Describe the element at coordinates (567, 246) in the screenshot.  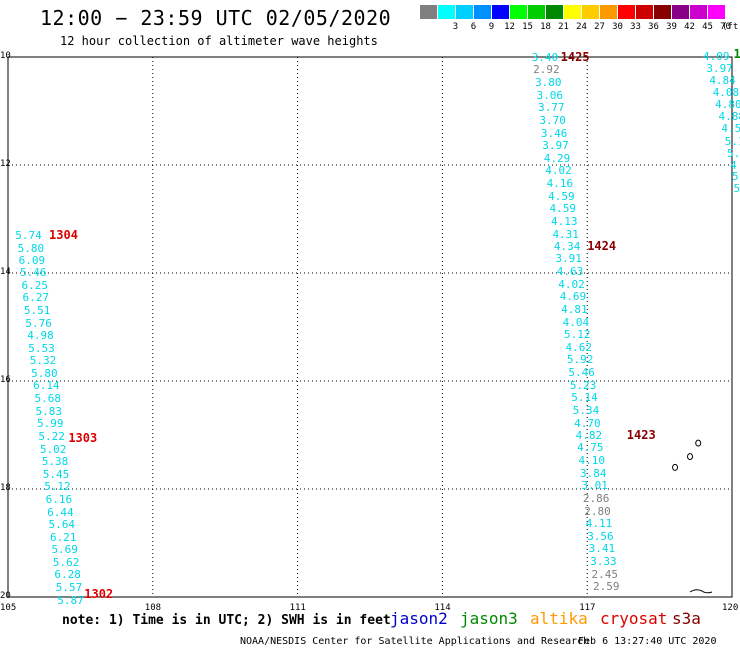
I see `wave-height-value: 4.34` at that location.